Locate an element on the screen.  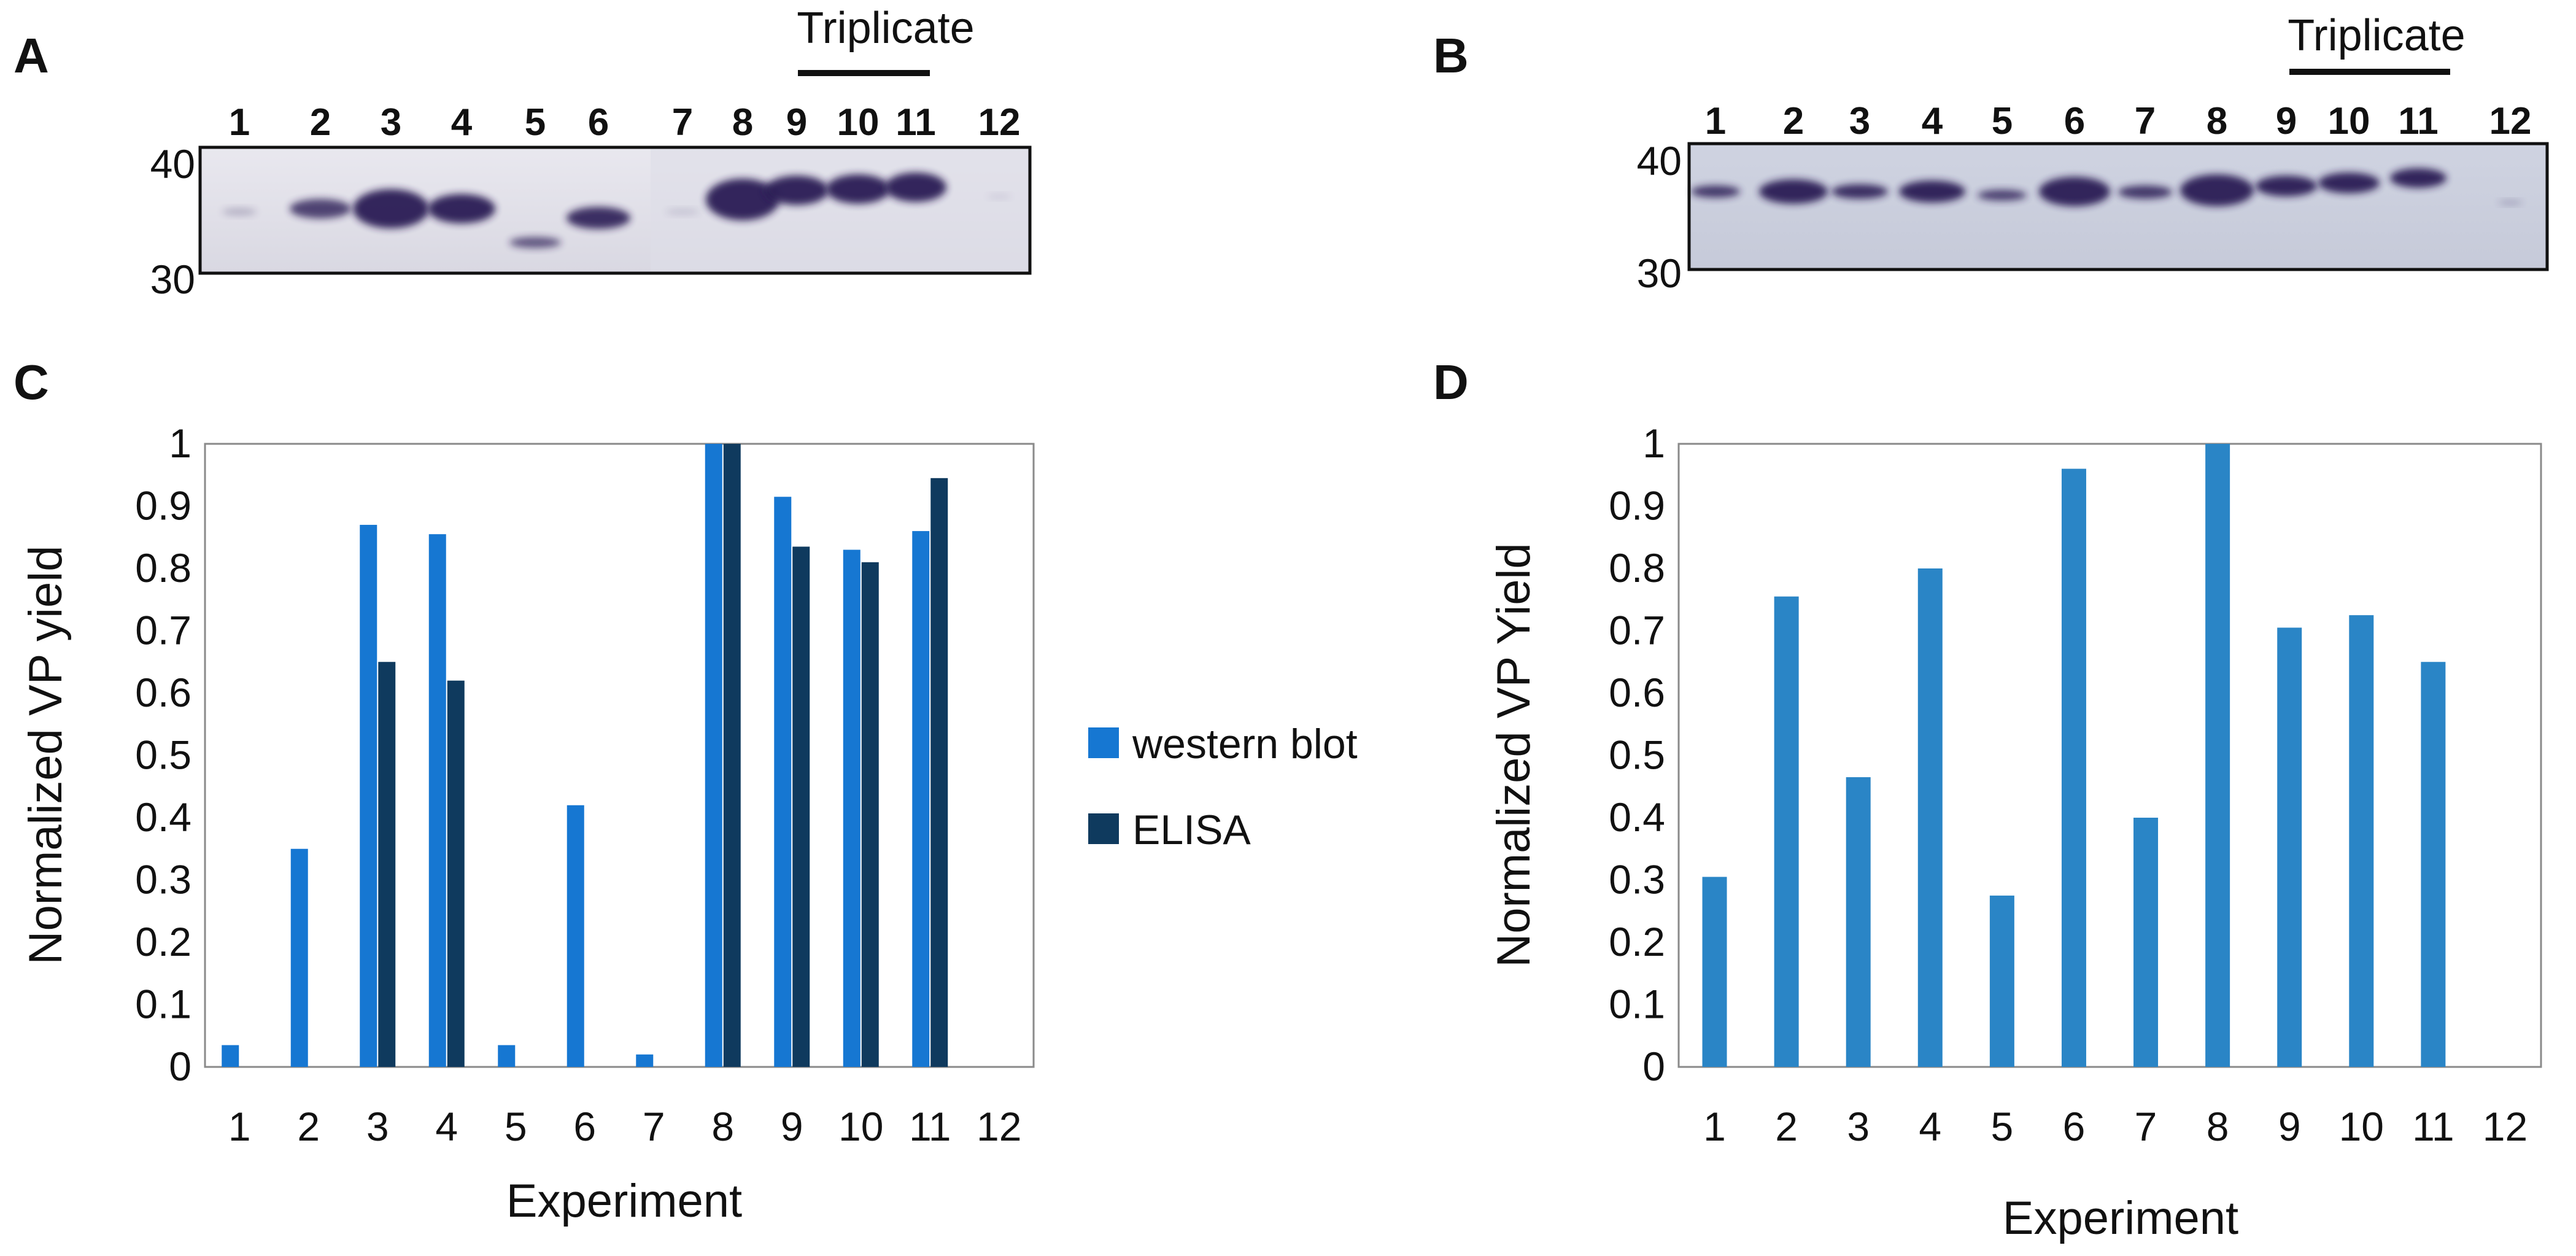
blot-b-lane-label: 7 is located at coordinates (2145, 121).